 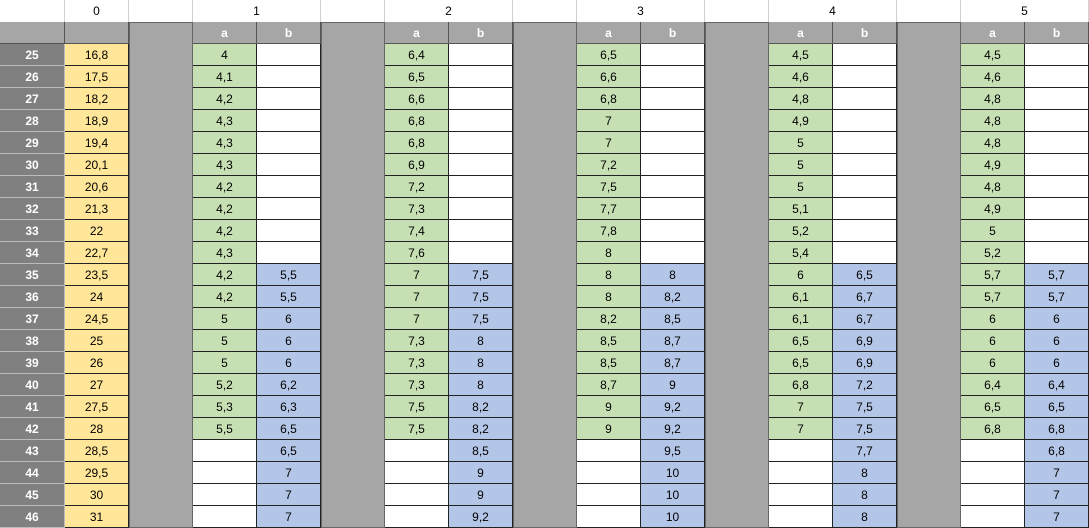 I want to click on cell: 22, so click(x=97, y=231).